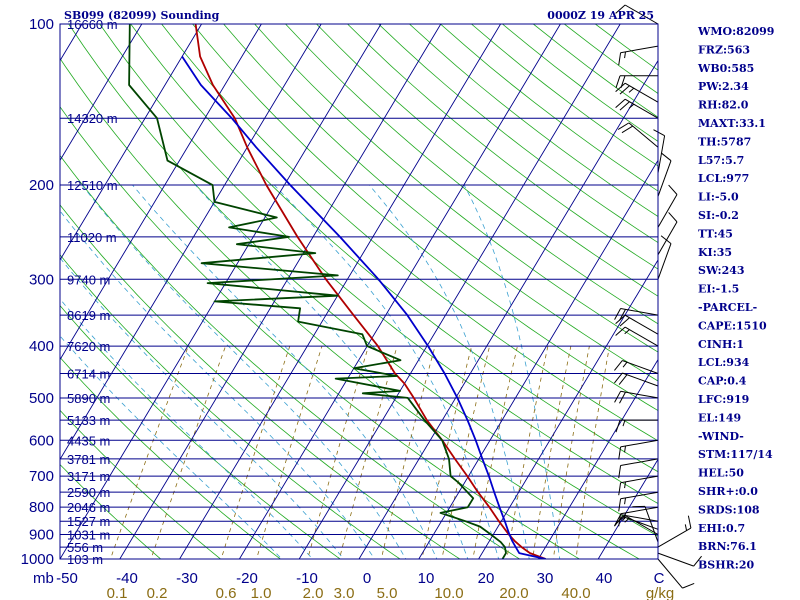 This screenshot has height=600, width=800. I want to click on isotherm-line, so click(101, 93).